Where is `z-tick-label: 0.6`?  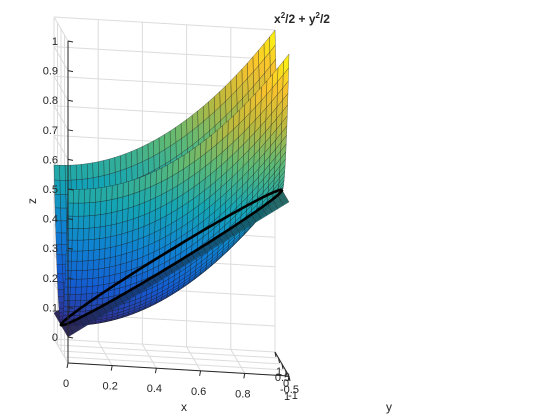 z-tick-label: 0.6 is located at coordinates (50, 160).